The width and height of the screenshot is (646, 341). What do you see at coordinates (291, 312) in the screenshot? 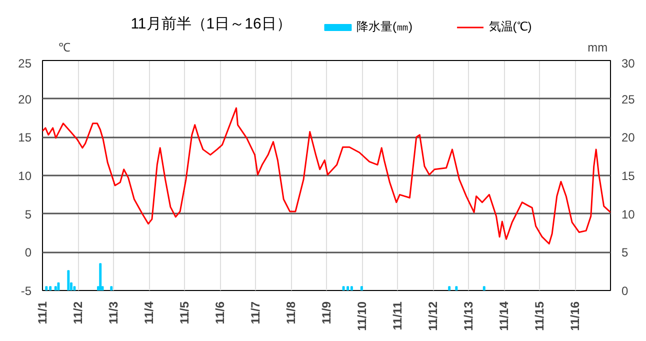
I see `x-tick-label: 11/8` at bounding box center [291, 312].